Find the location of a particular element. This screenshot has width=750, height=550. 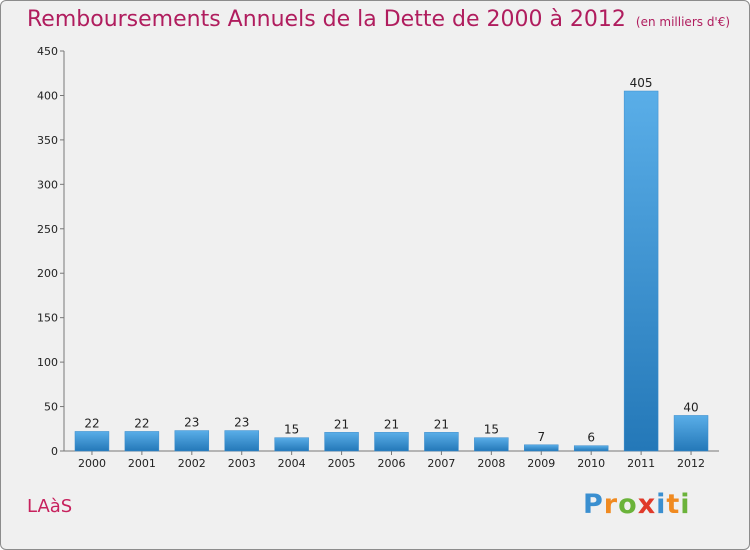

bar-value-label: 40 is located at coordinates (690, 407).